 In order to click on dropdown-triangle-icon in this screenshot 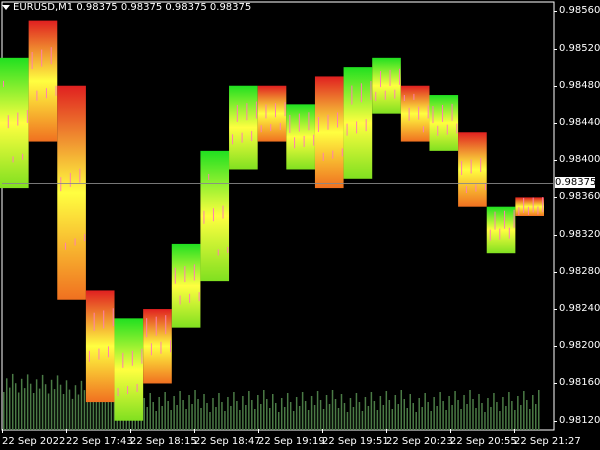, I will do `click(6, 7)`.